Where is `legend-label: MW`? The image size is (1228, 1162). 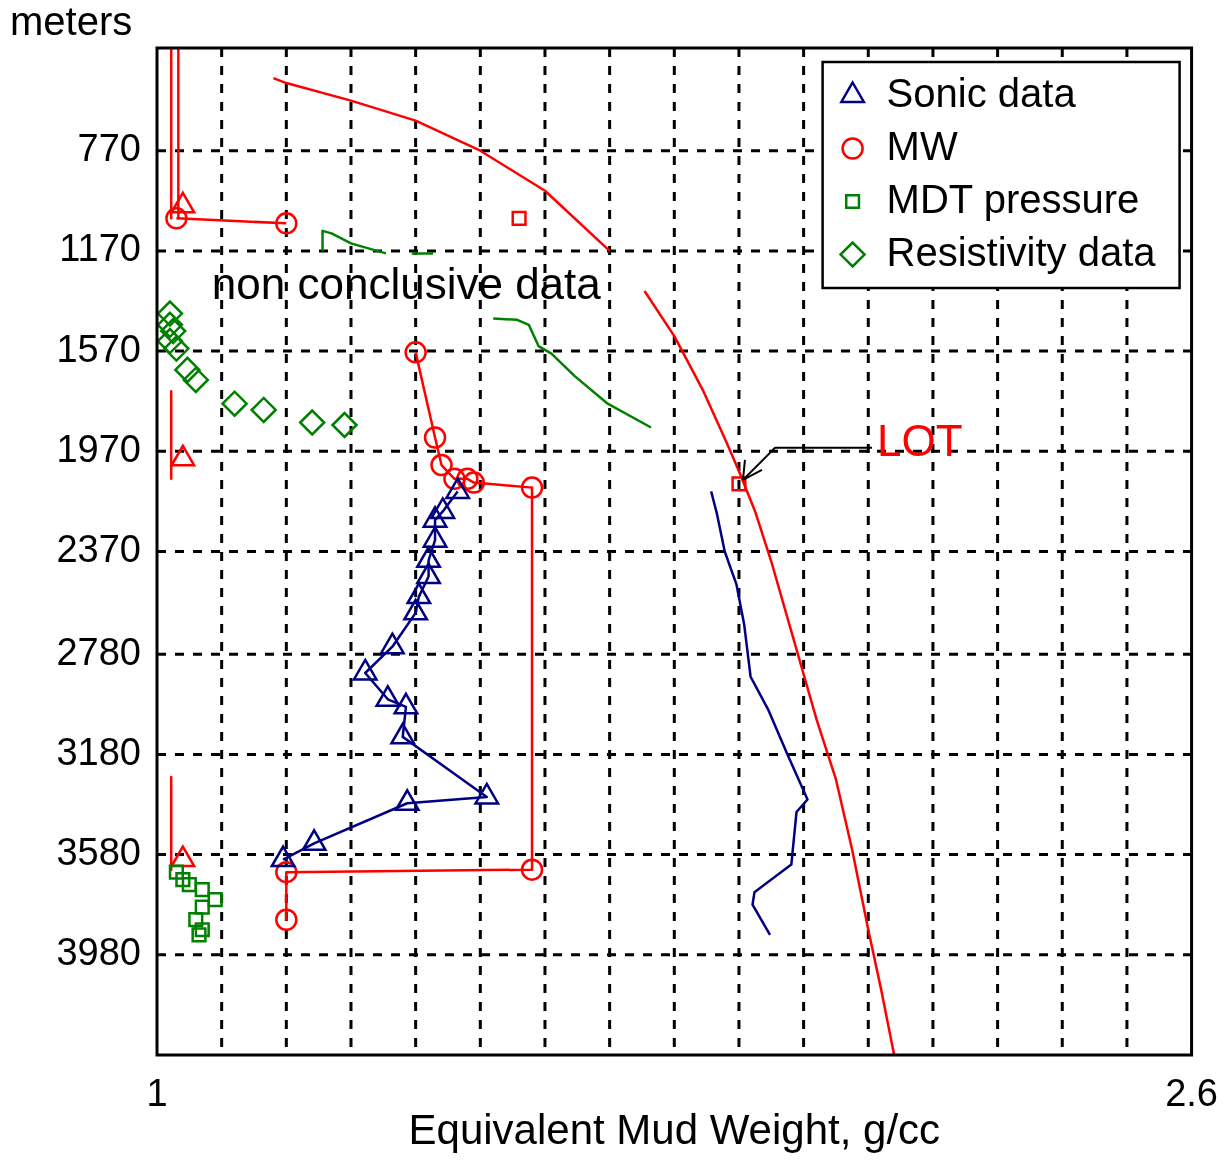
legend-label: MW is located at coordinates (922, 145).